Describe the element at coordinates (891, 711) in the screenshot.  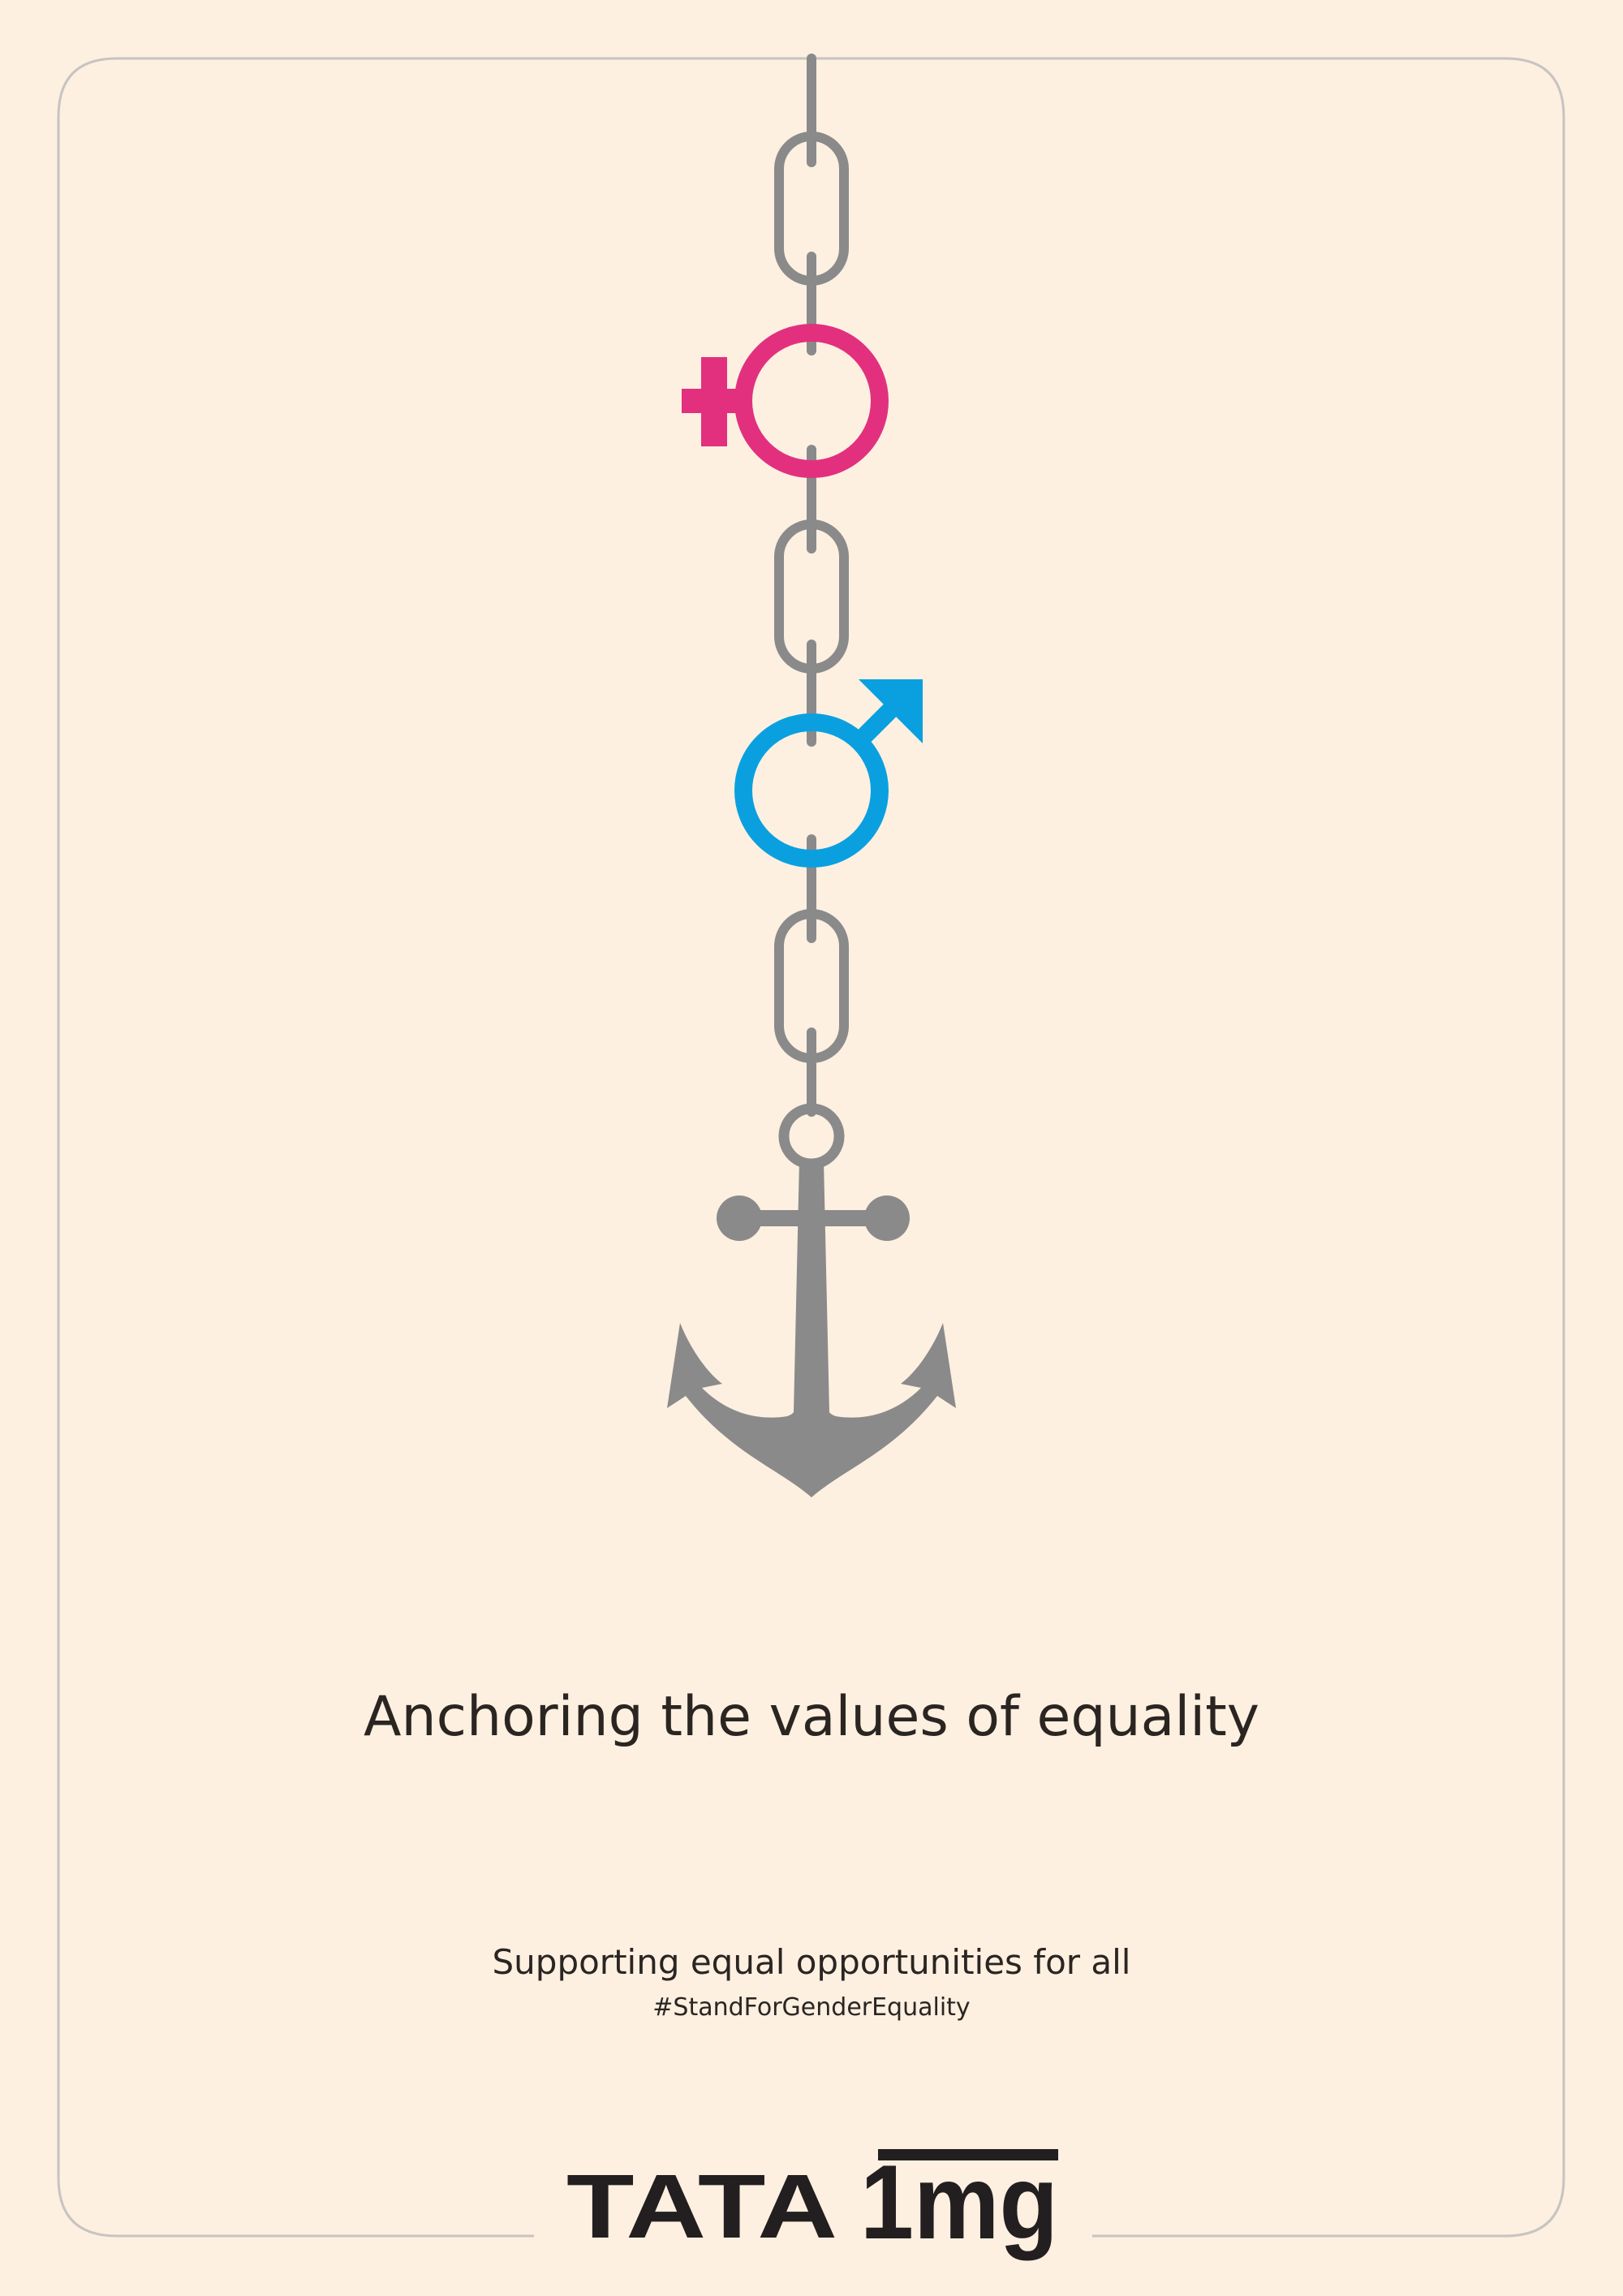
I see `male-arrow-head` at that location.